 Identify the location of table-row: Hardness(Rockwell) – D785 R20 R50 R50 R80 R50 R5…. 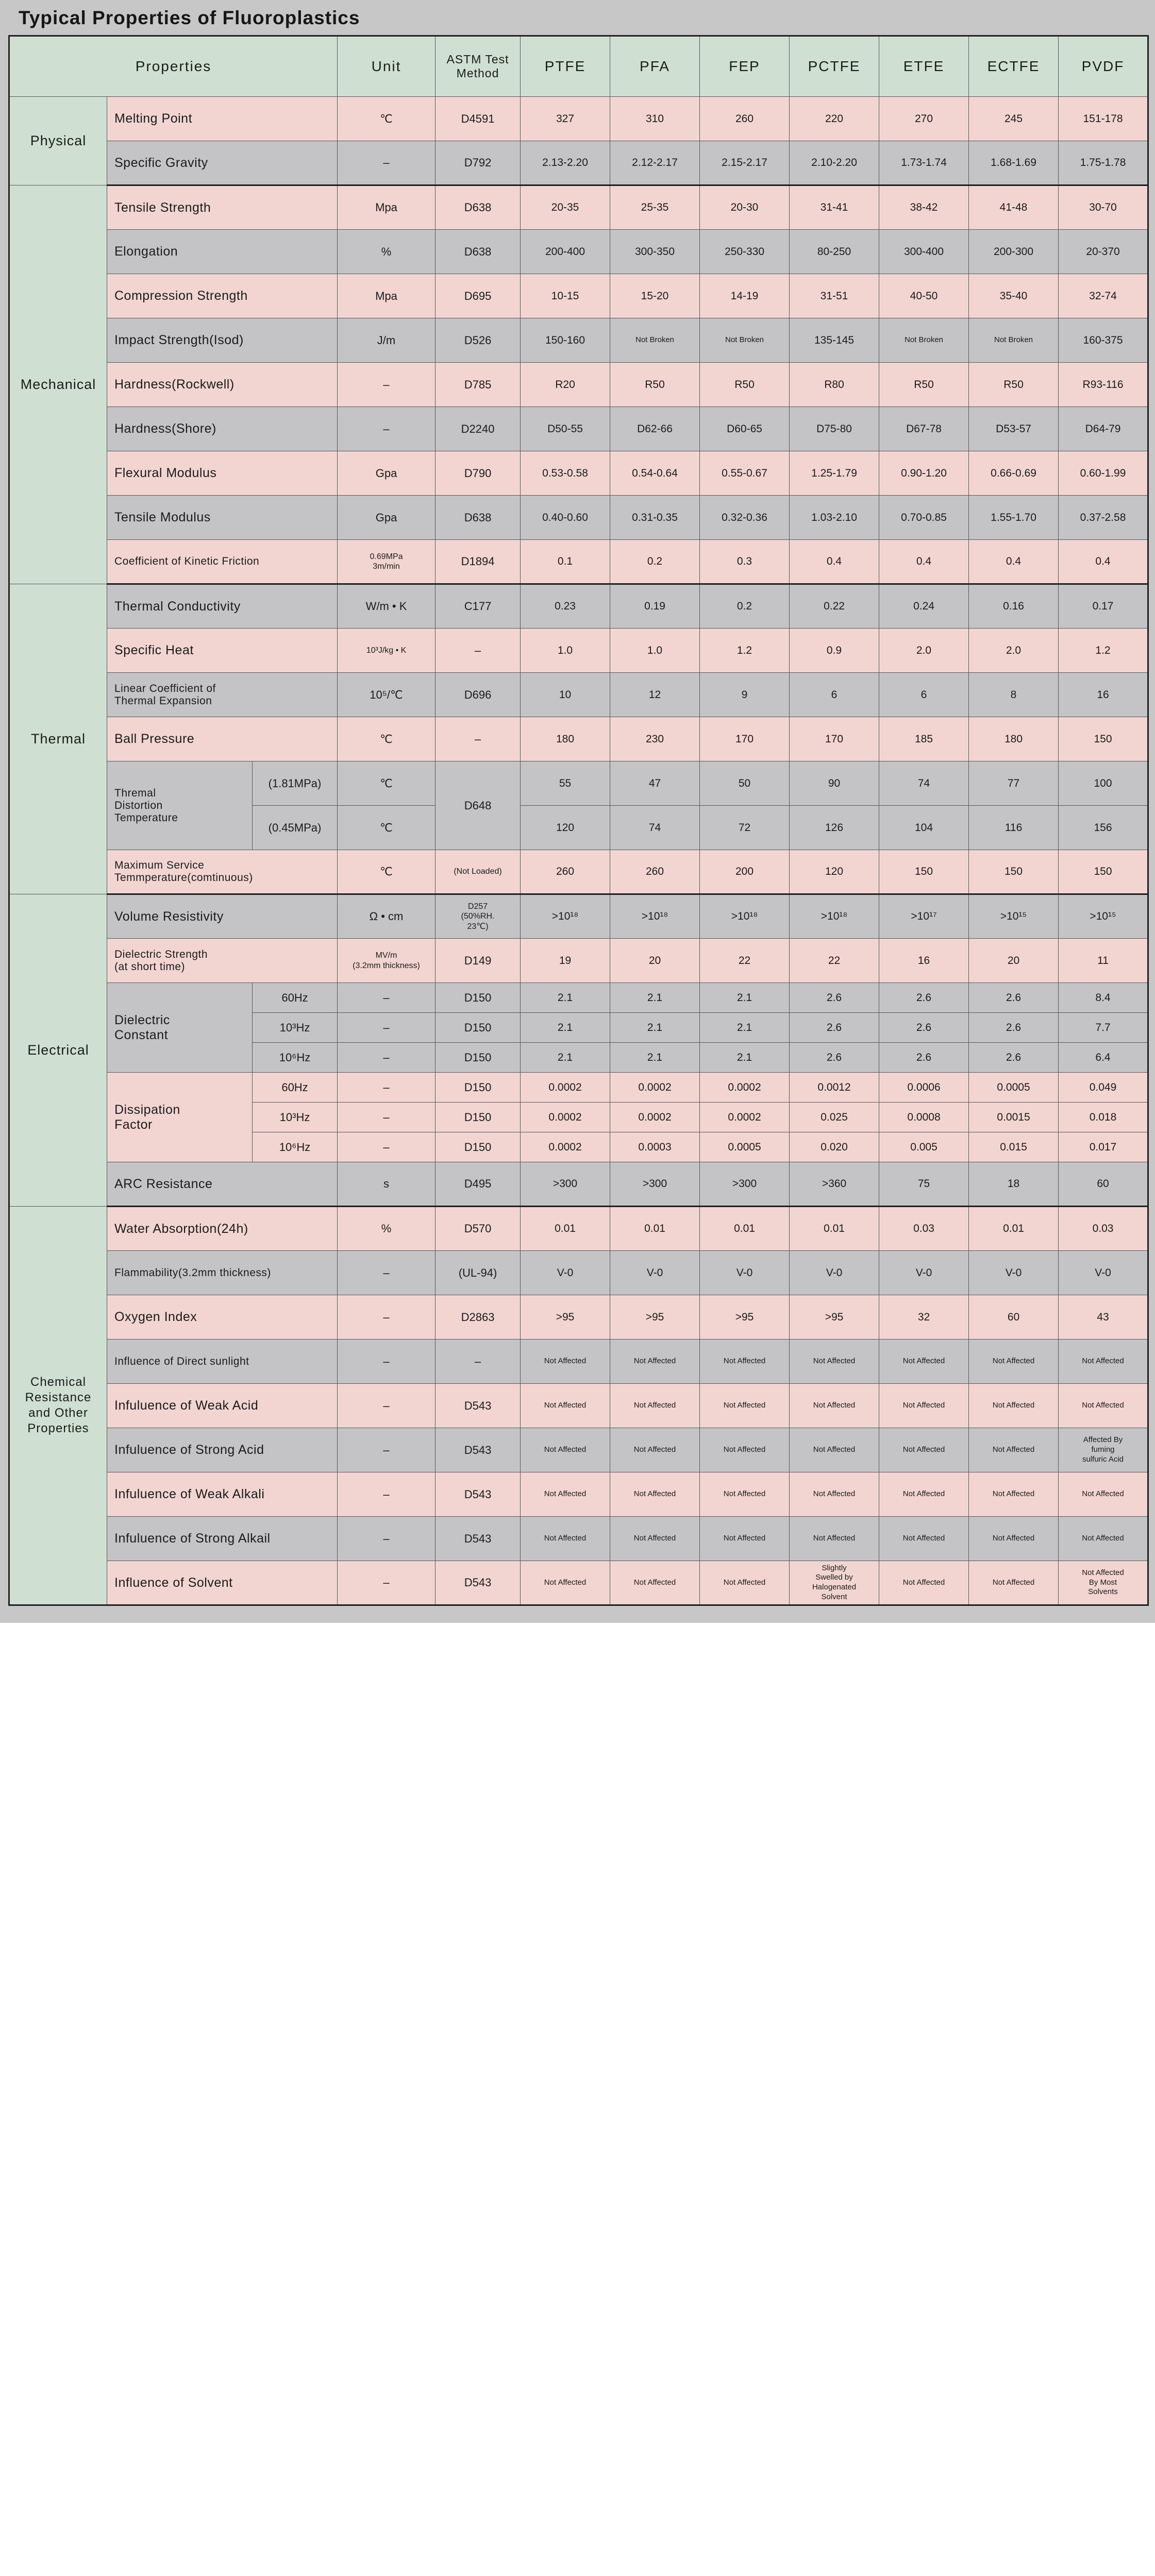
(579, 384).